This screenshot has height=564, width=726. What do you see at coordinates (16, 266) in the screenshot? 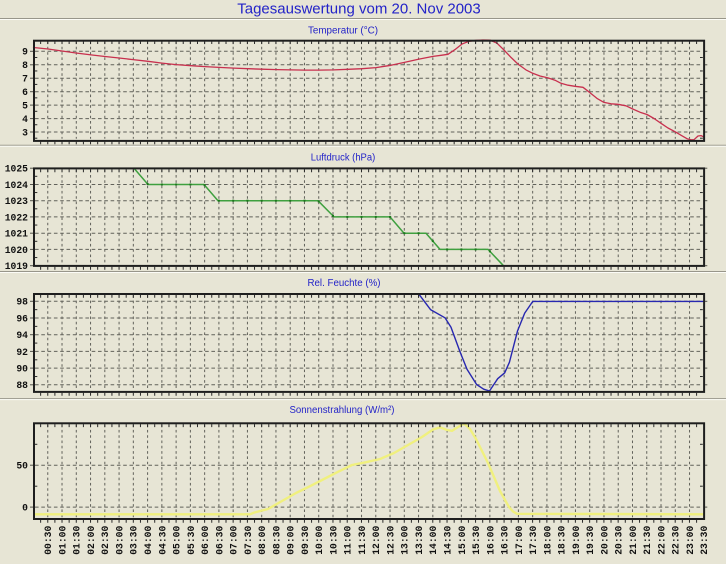
I see `svg-text: 1019` at bounding box center [16, 266].